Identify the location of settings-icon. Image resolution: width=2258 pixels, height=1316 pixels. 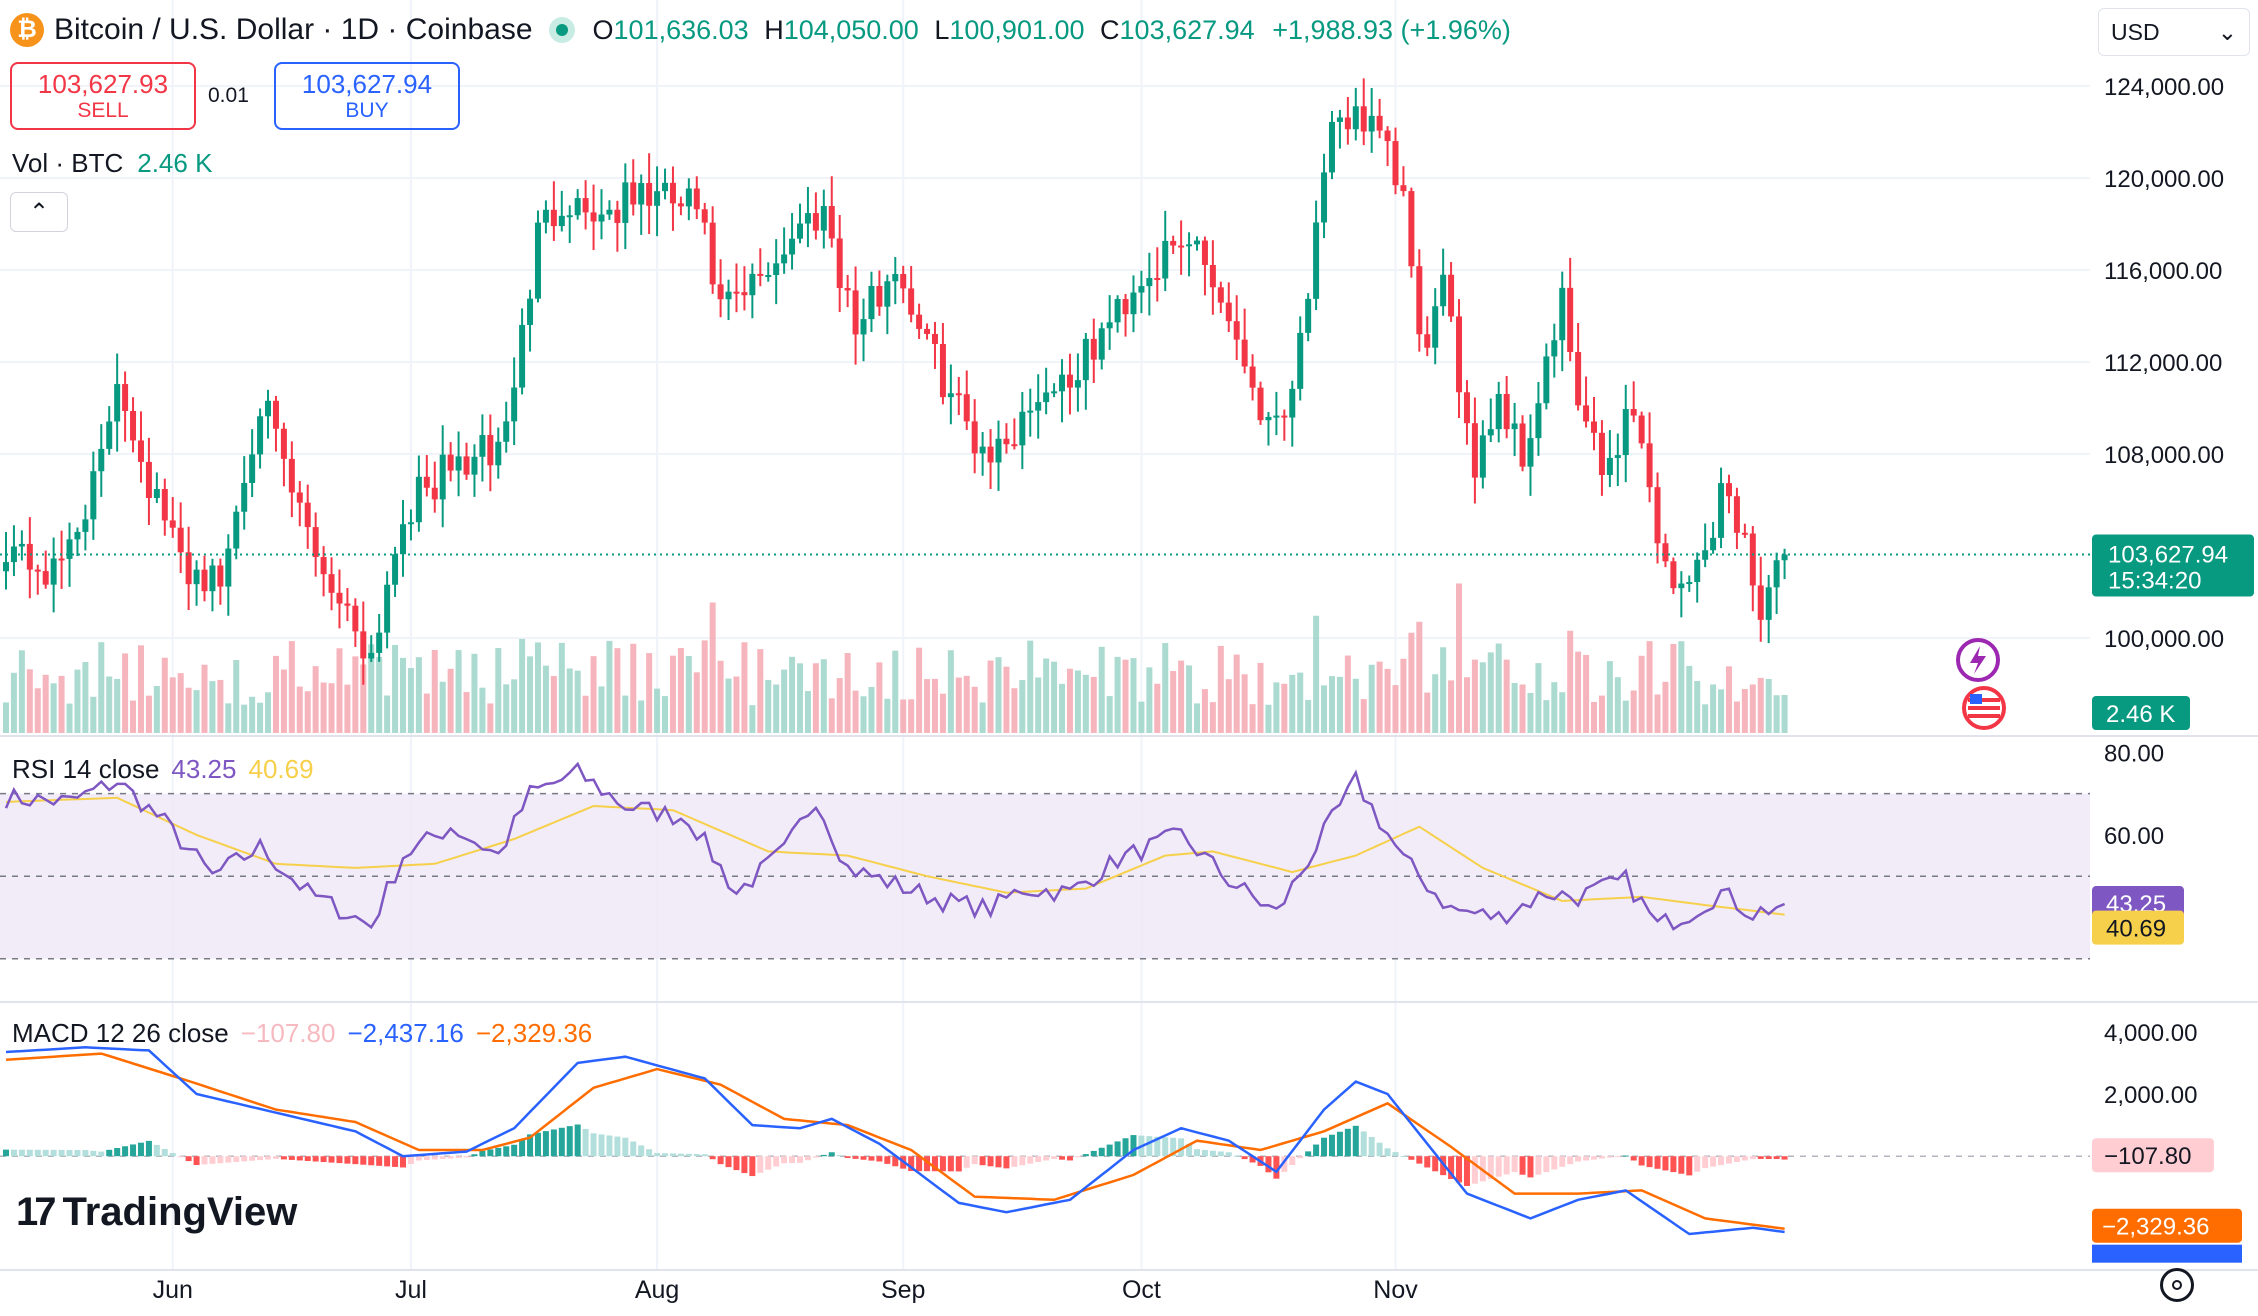
(2177, 1285).